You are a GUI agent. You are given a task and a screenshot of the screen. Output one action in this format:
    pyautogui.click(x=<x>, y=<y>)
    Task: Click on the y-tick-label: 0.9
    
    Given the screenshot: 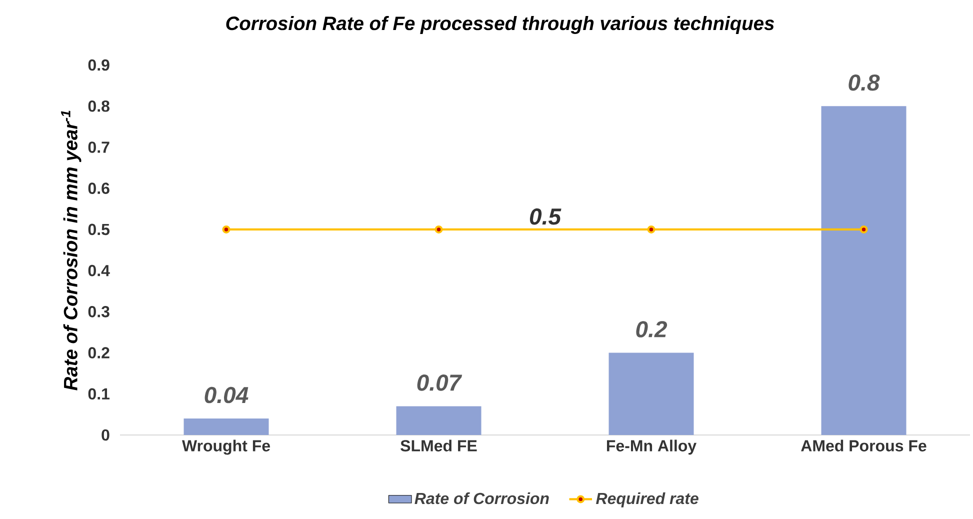 What is the action you would take?
    pyautogui.click(x=99, y=65)
    